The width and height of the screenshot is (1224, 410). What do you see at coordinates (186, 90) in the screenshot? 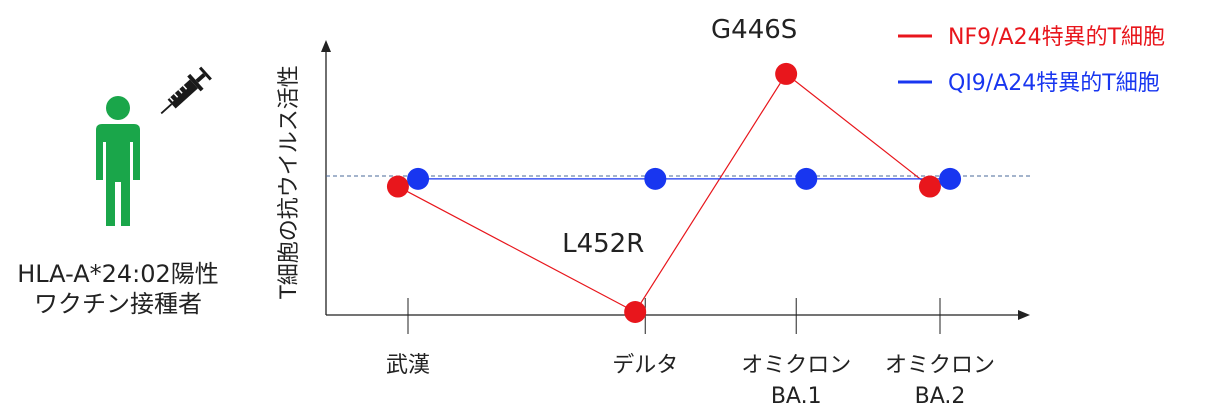
I see `syringe-icon` at bounding box center [186, 90].